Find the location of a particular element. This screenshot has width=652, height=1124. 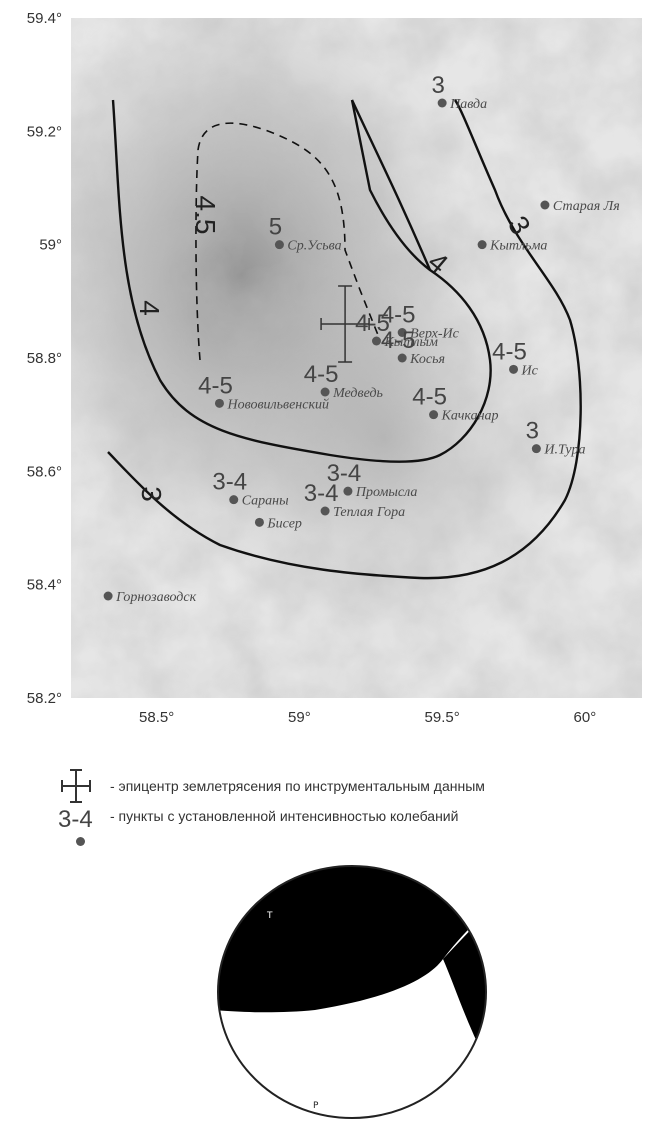

settlement-name: И.Тура is located at coordinates (564, 450).